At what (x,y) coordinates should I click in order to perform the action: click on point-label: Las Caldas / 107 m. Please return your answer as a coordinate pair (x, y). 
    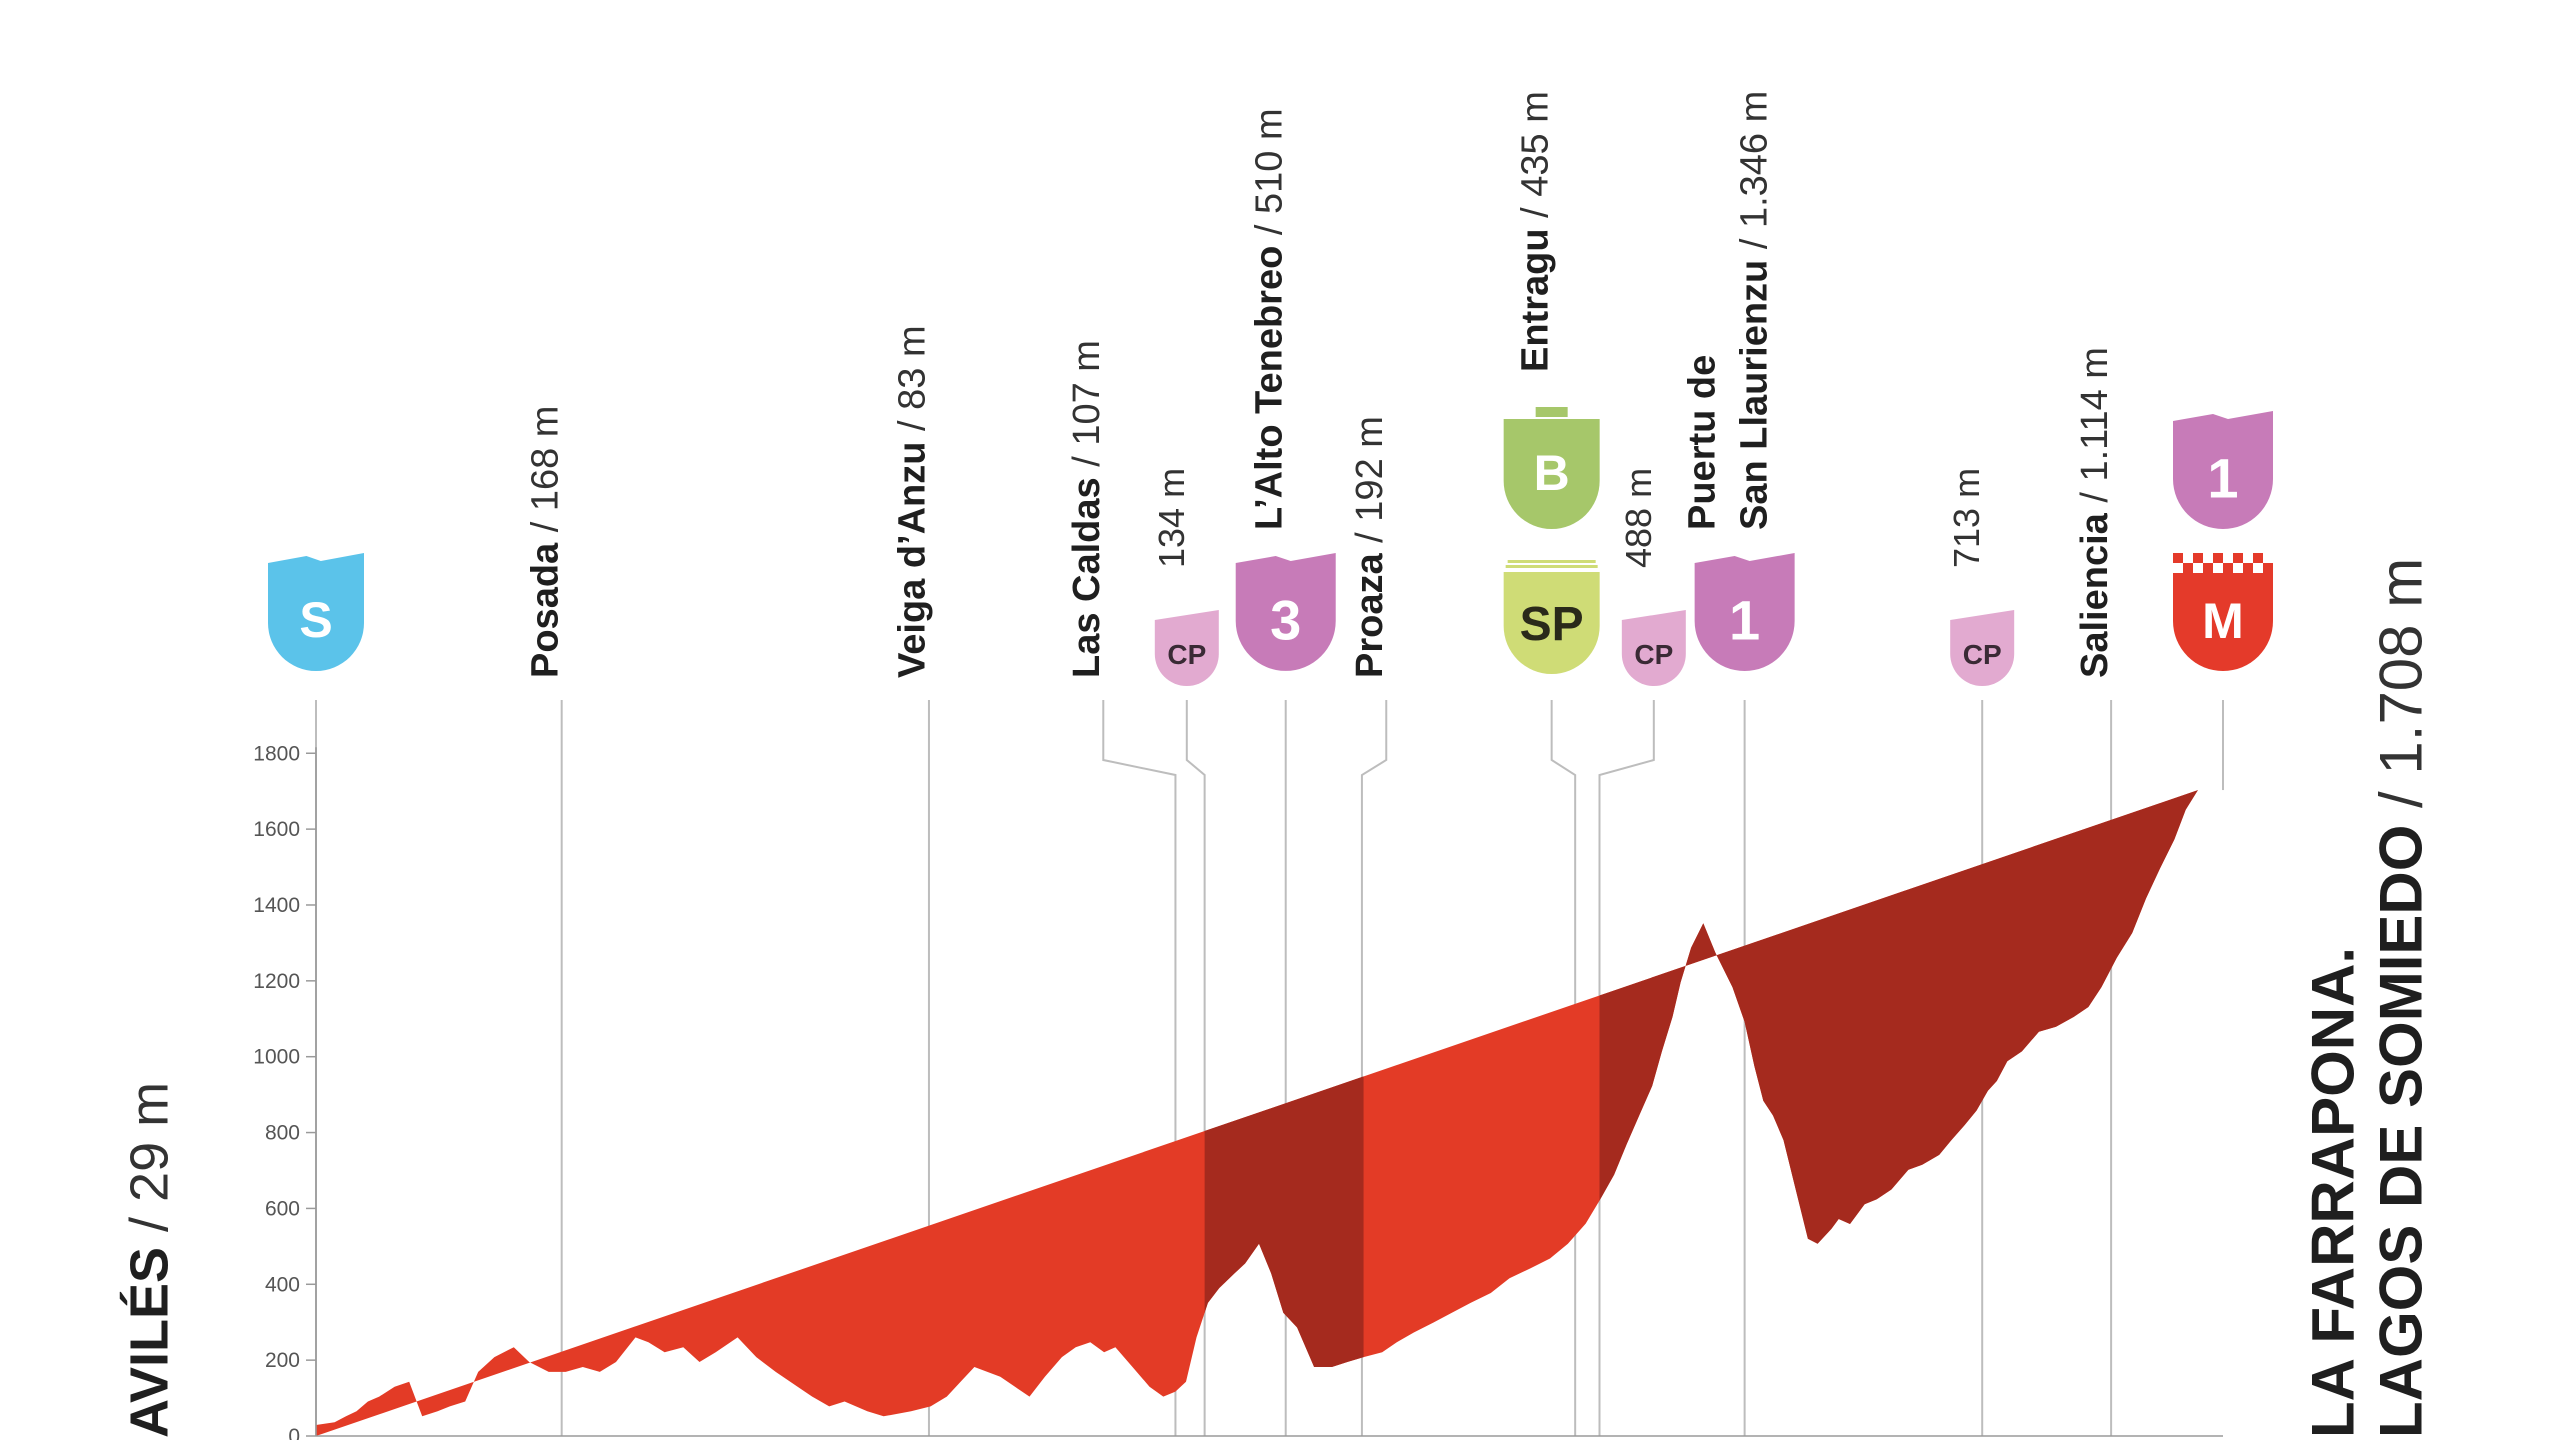
    Looking at the image, I should click on (1087, 509).